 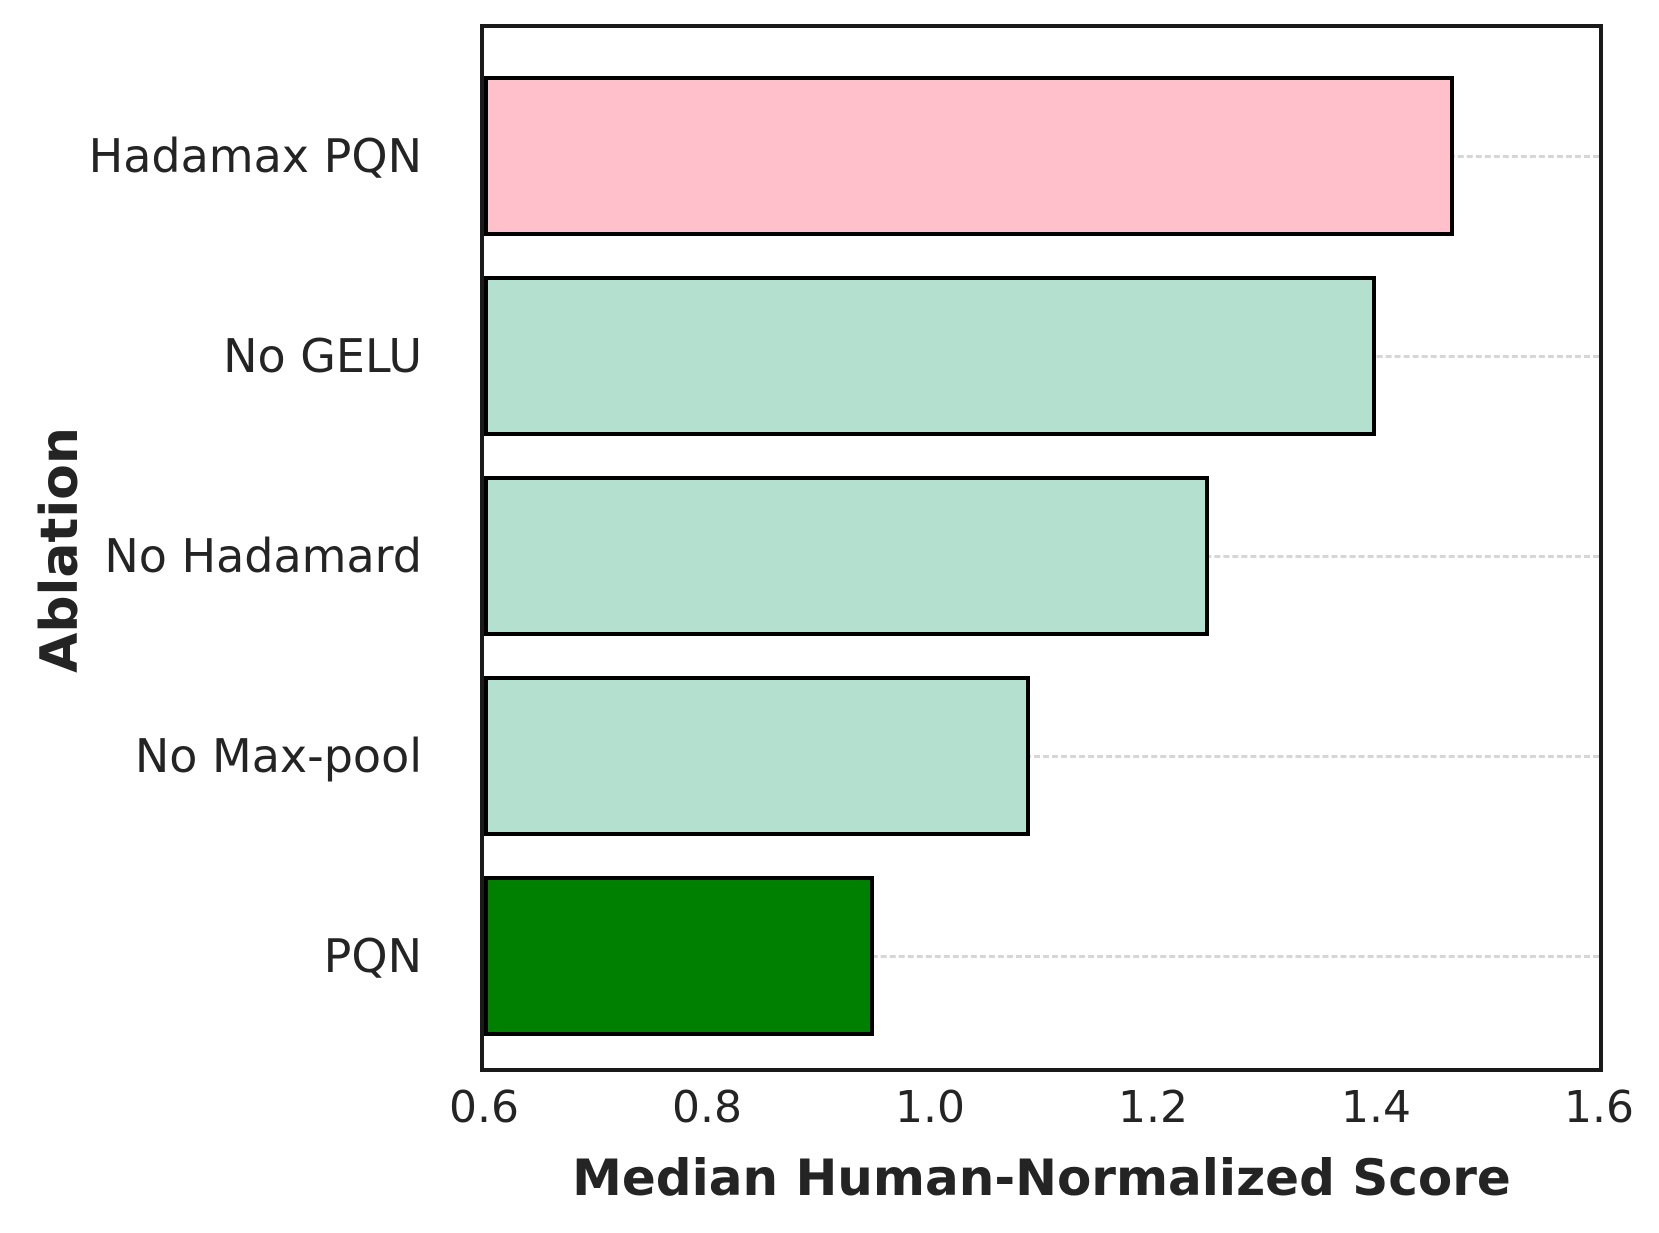 What do you see at coordinates (930, 1107) in the screenshot?
I see `x-tick-label: 1.0` at bounding box center [930, 1107].